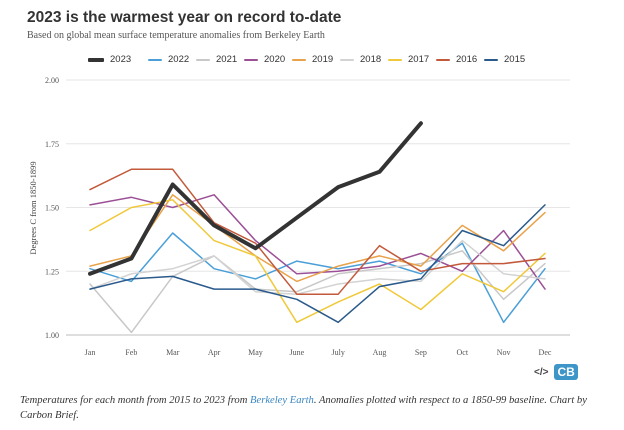  Describe the element at coordinates (541, 372) in the screenshot. I see `embed-code-icon: </>` at that location.